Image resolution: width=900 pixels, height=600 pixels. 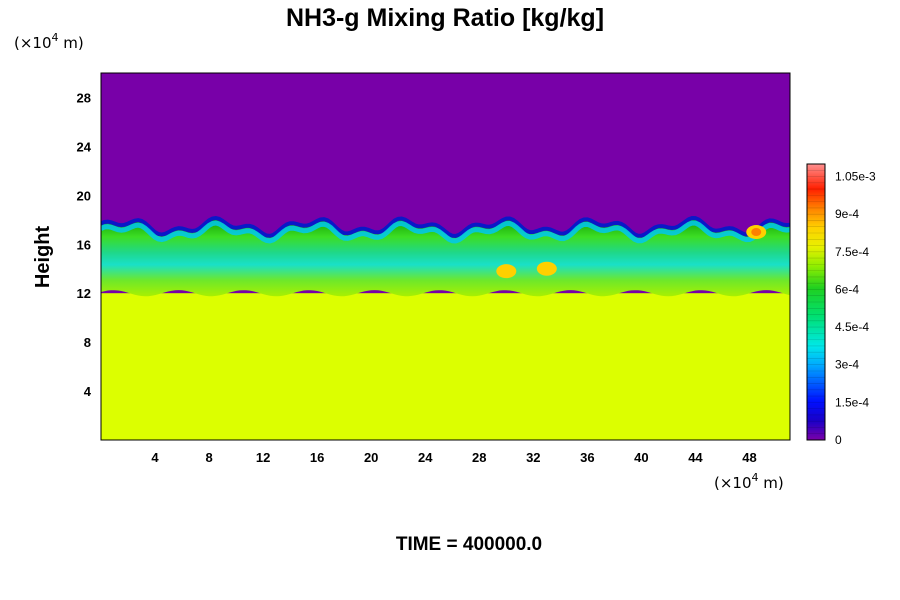 What do you see at coordinates (84, 293) in the screenshot?
I see `y-tick-label: 12` at bounding box center [84, 293].